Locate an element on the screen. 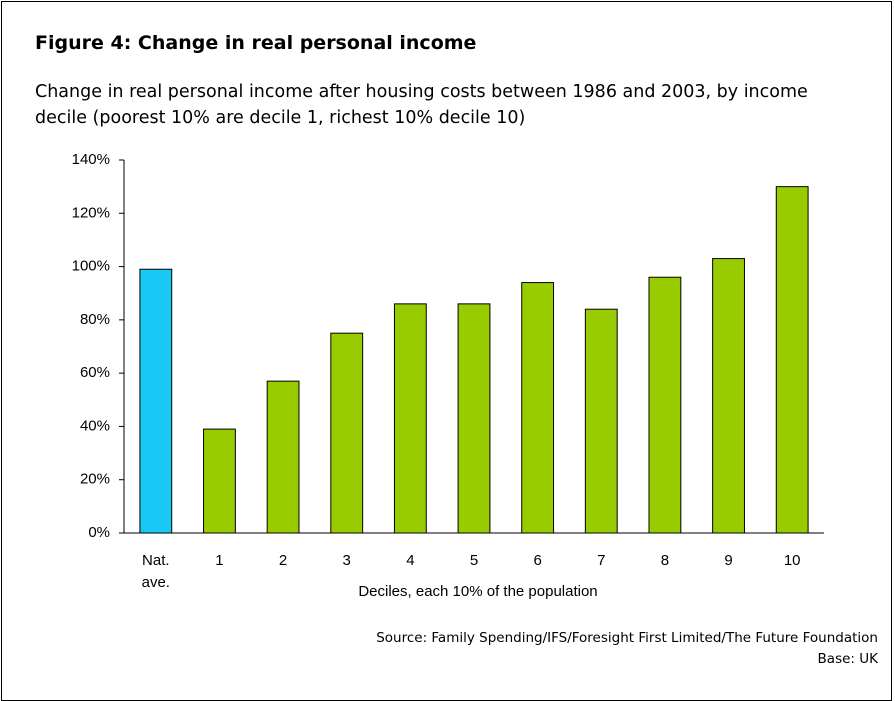 Image resolution: width=895 pixels, height=701 pixels. y-tick-label: 60% is located at coordinates (95, 372).